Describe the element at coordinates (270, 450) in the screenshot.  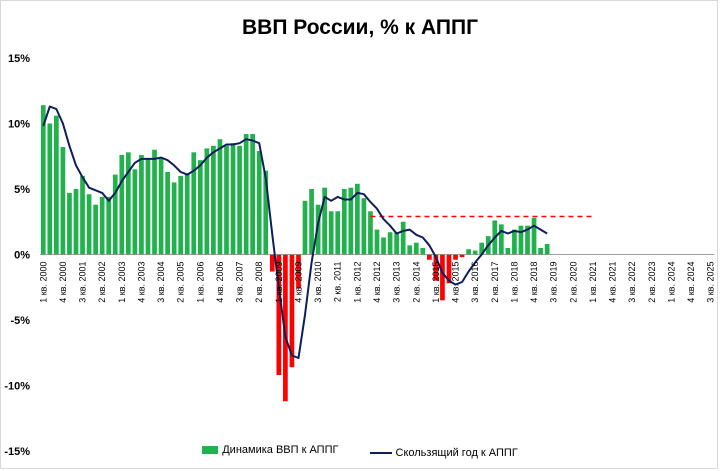
I see `legend-item-bars: Динамика ВВП к АППГ` at that location.